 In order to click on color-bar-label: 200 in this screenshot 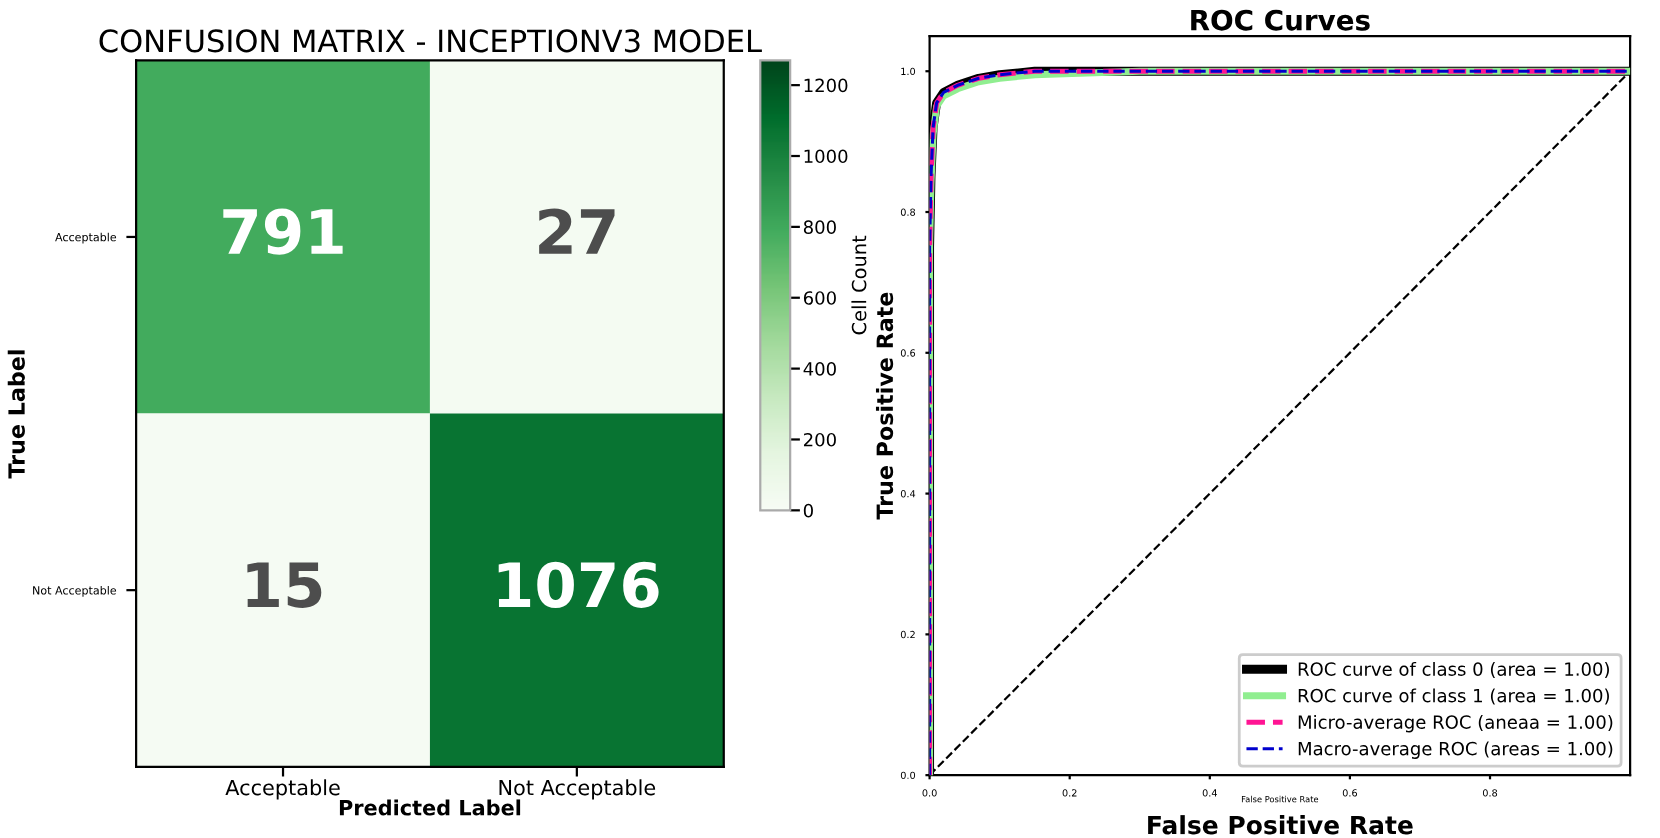, I will do `click(819, 439)`.